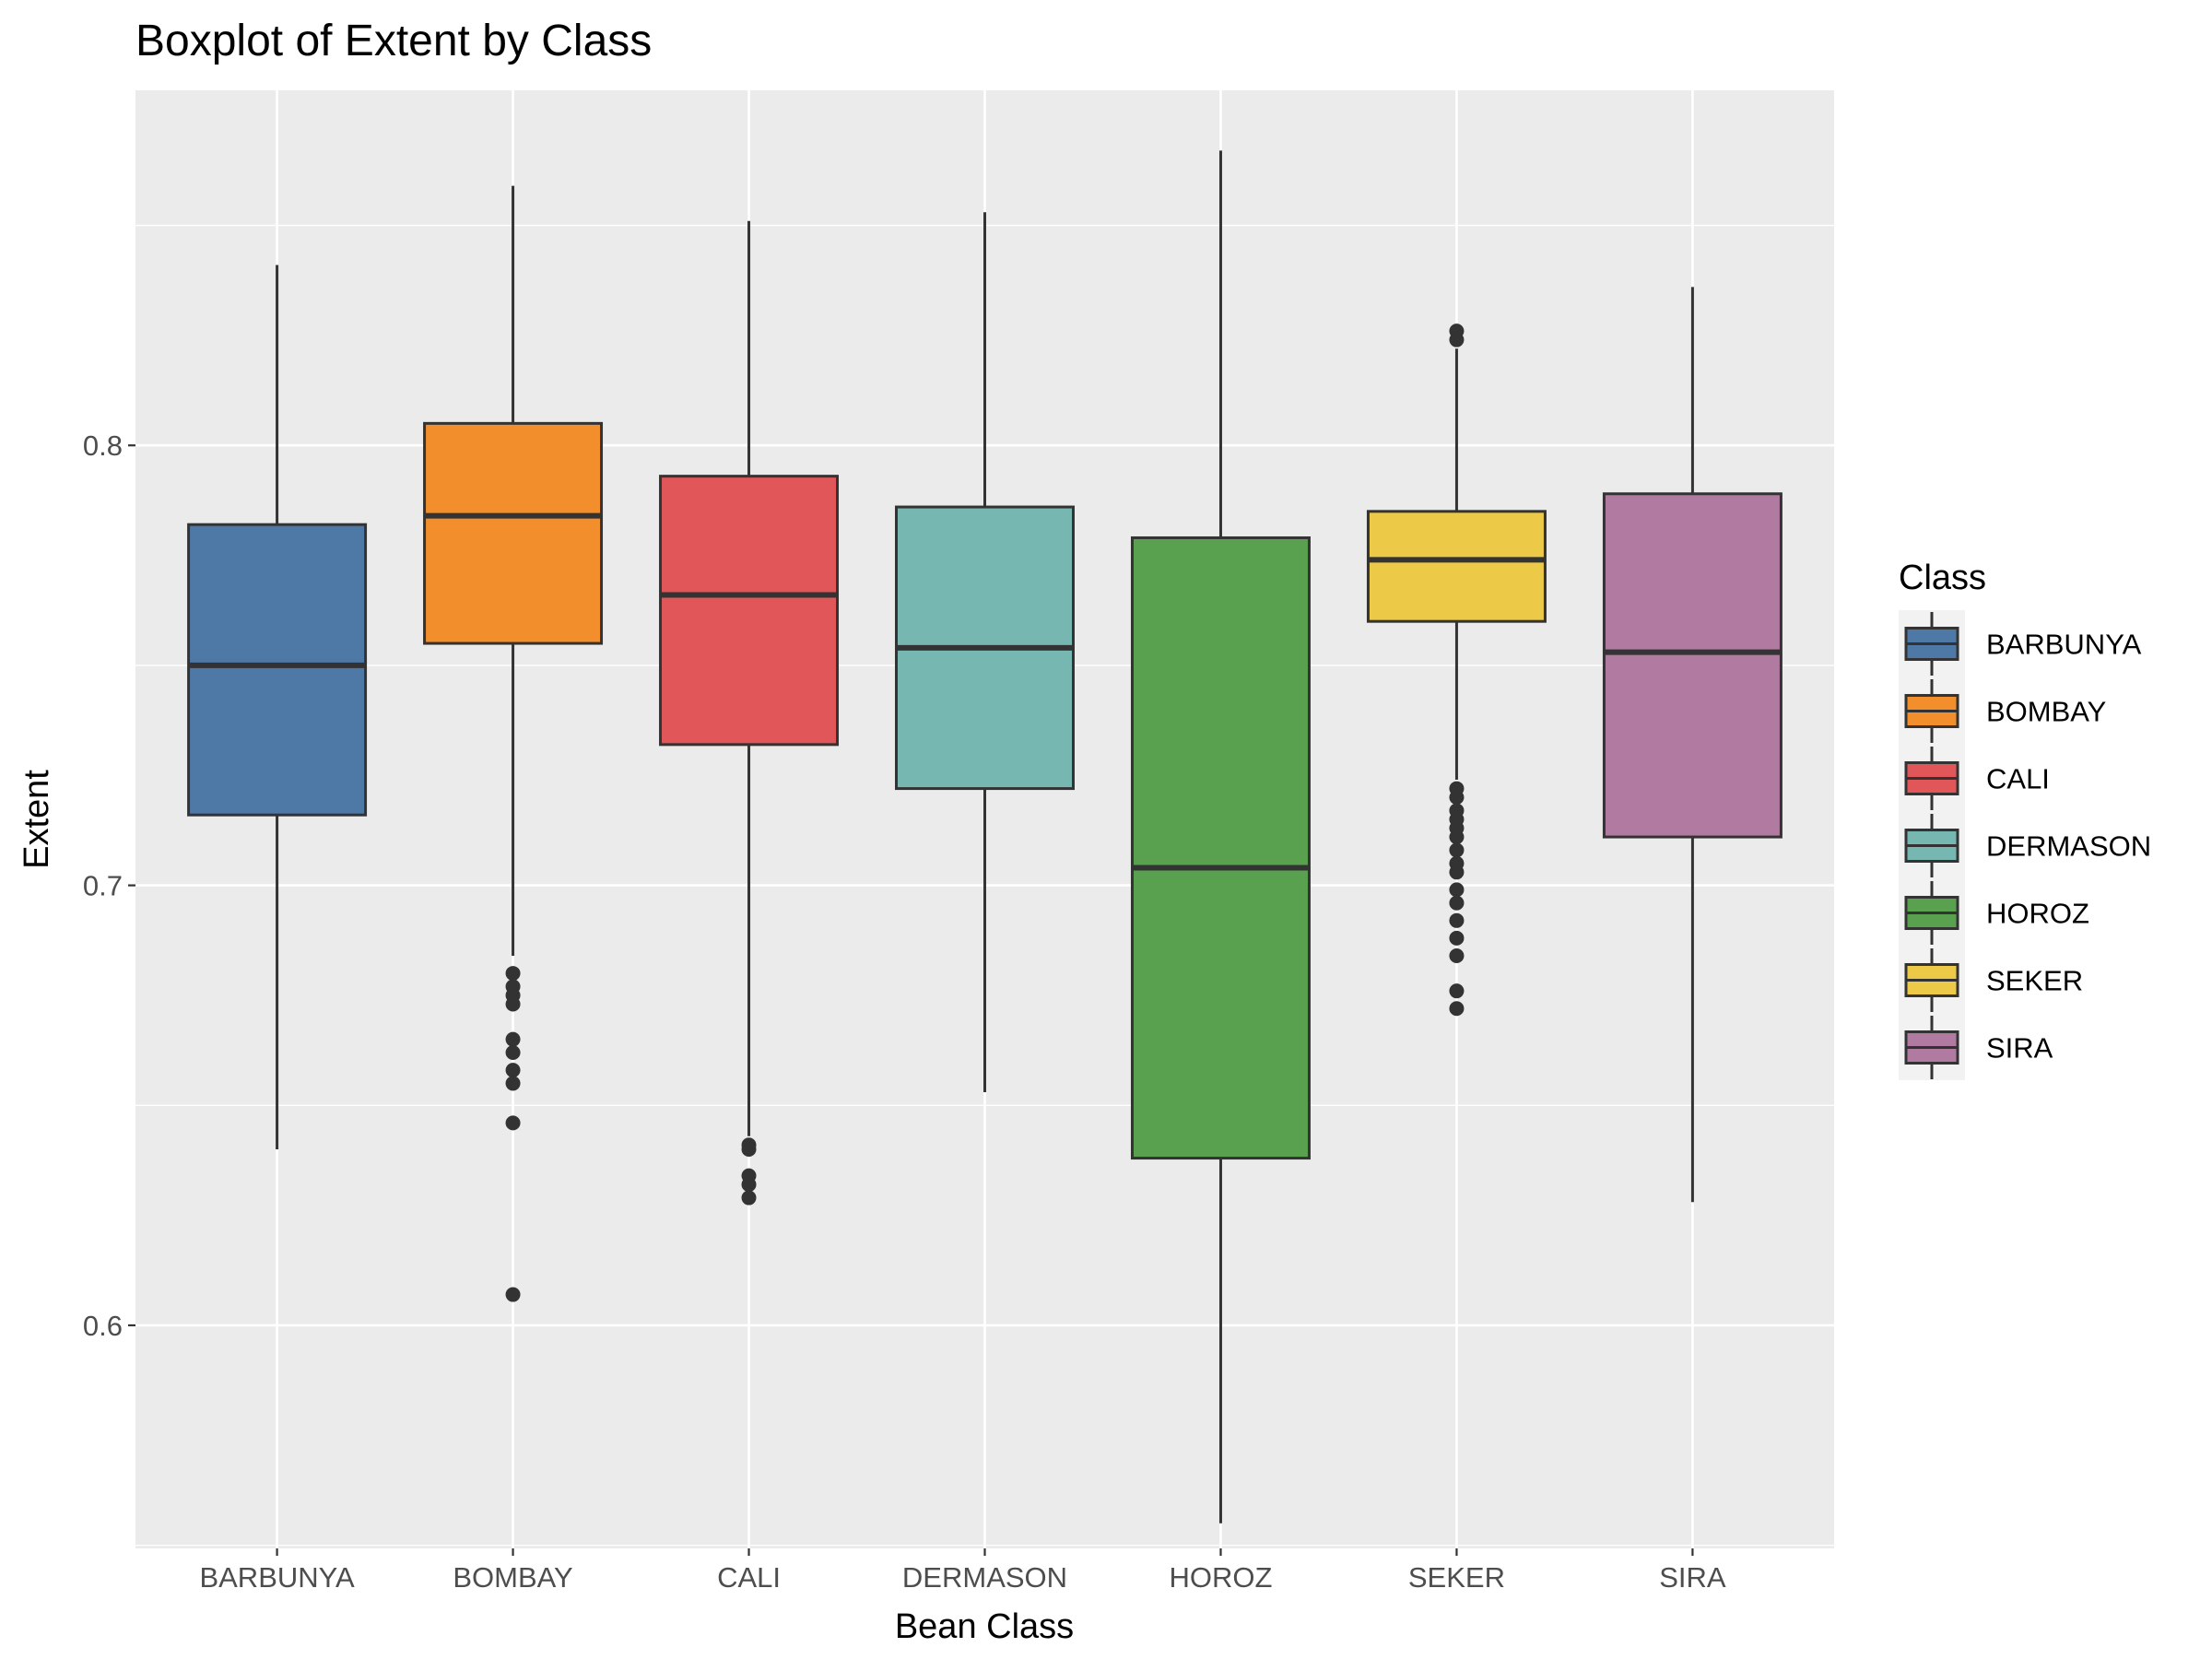  I want to click on box-seker, so click(1456, 670).